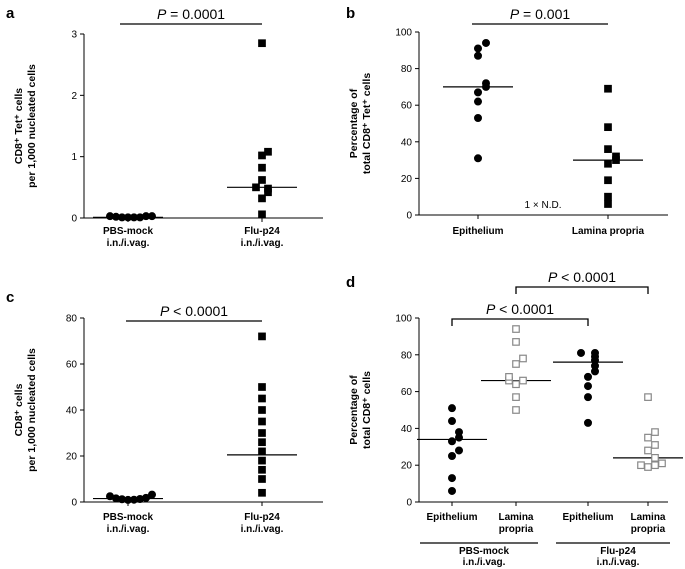  What do you see at coordinates (403, 319) in the screenshot?
I see `y-tick-label: 100` at bounding box center [403, 319].